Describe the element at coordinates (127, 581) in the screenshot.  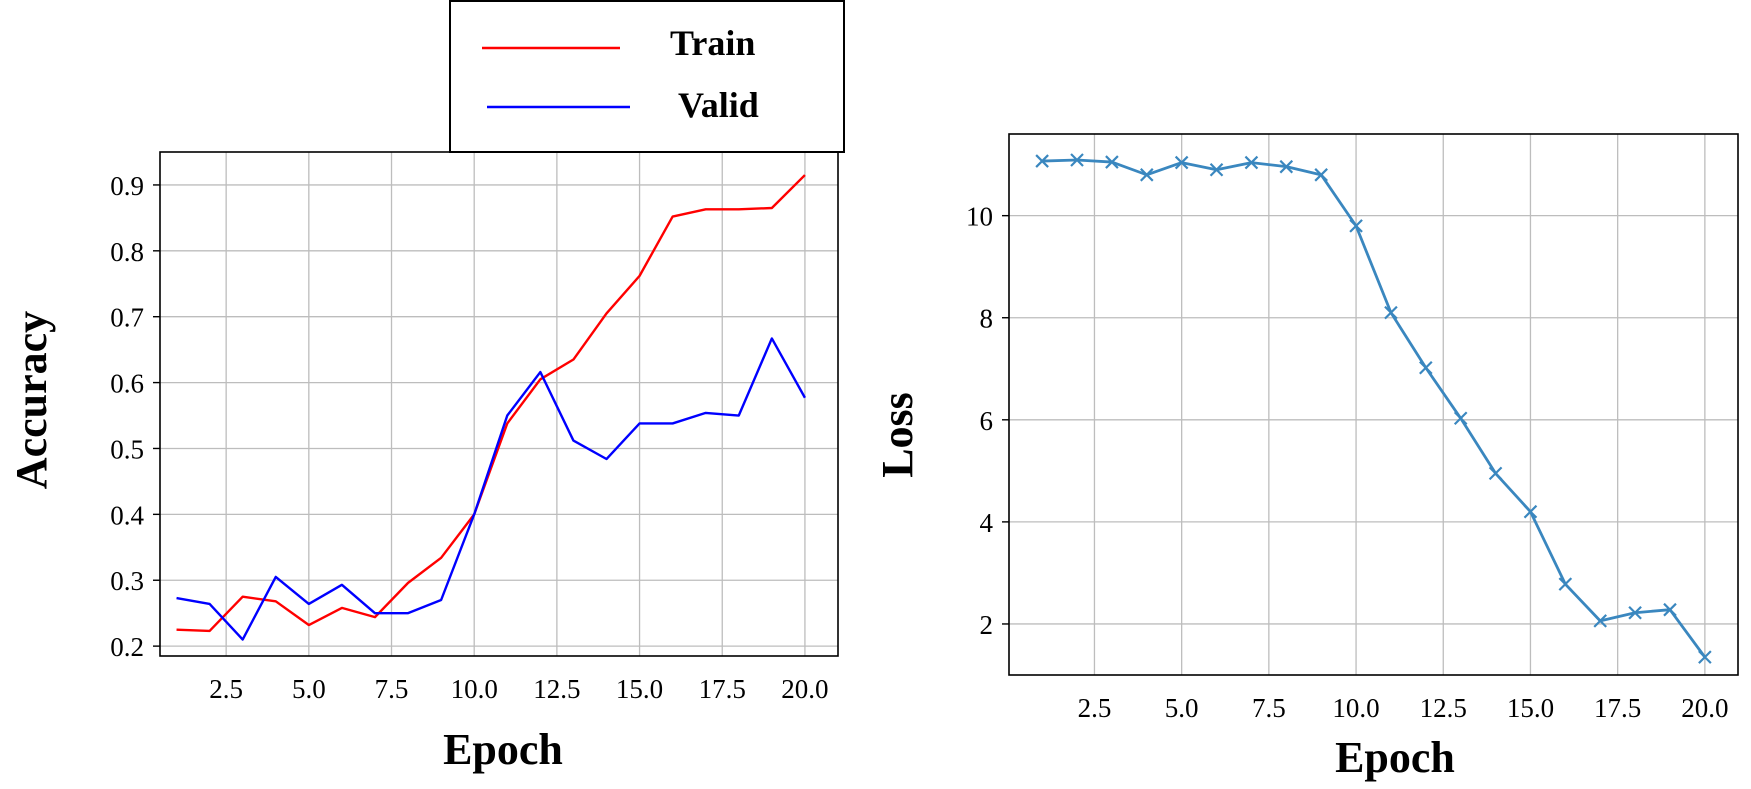
I see `accuracy-y-tick-label: 0.3` at that location.